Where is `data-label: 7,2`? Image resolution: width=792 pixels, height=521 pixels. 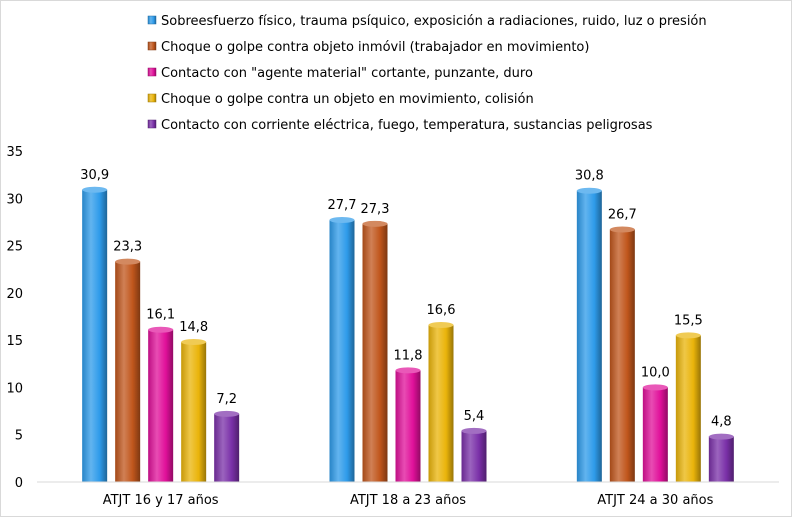 data-label: 7,2 is located at coordinates (226, 399).